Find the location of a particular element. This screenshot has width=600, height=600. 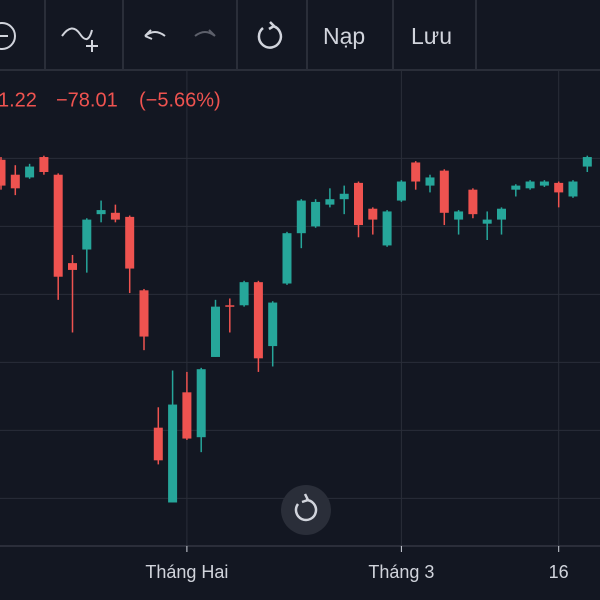

toolbar is located at coordinates (300, 35).